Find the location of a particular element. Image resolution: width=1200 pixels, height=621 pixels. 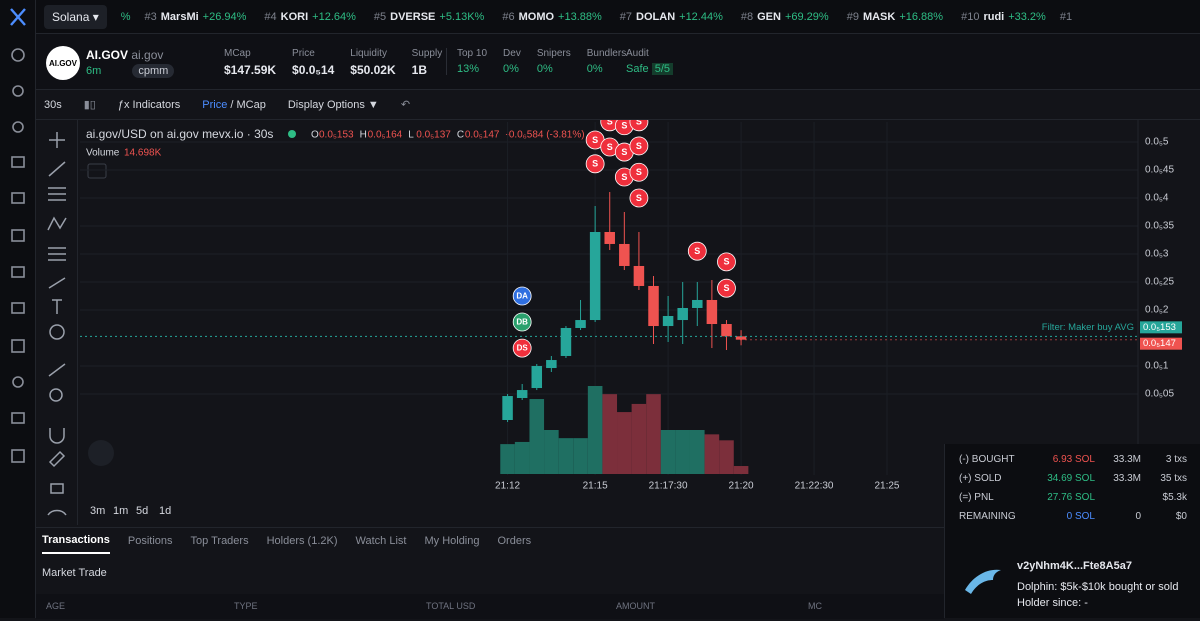

ticker-item: #4 KORI +12.64% is located at coordinates (309, 17).